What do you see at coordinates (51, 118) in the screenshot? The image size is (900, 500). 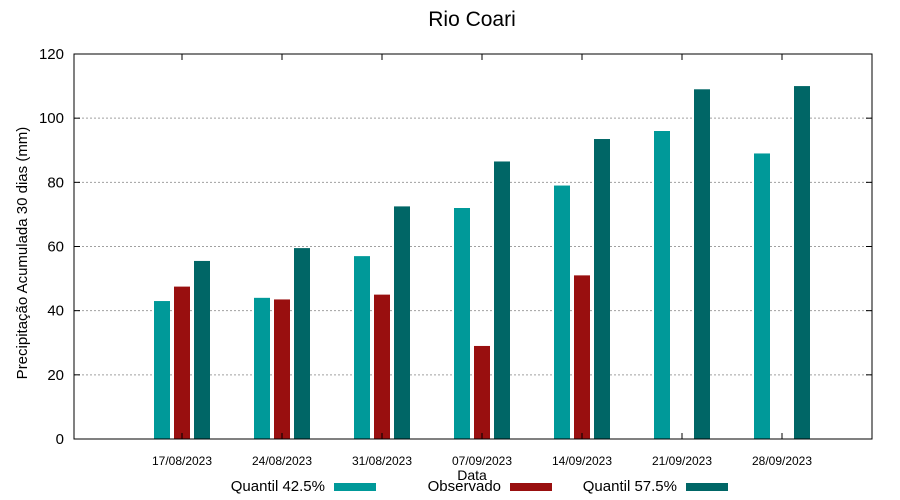 I see `y-tick-label: 100` at bounding box center [51, 118].